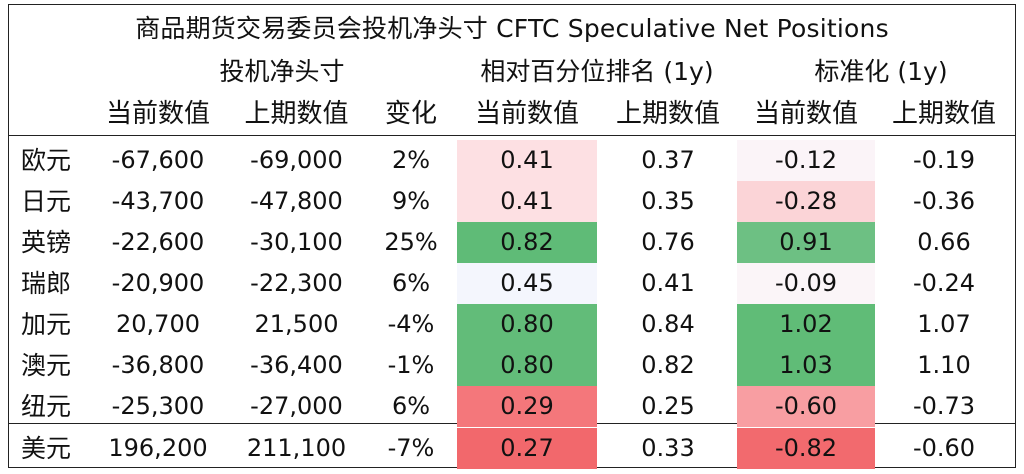  Describe the element at coordinates (158, 365) in the screenshot. I see `cell-current: -36,800` at that location.